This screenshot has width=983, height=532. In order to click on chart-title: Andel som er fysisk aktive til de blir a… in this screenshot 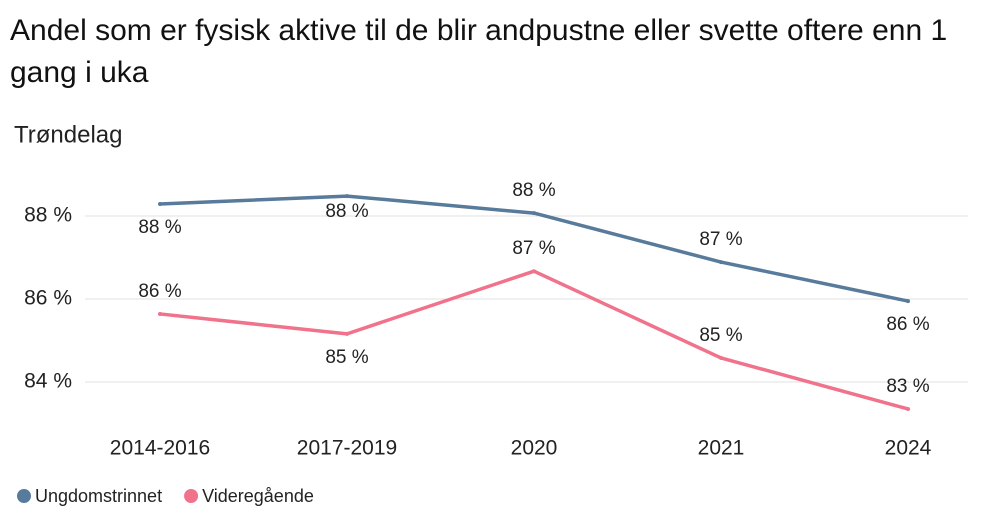, I will do `click(479, 51)`.